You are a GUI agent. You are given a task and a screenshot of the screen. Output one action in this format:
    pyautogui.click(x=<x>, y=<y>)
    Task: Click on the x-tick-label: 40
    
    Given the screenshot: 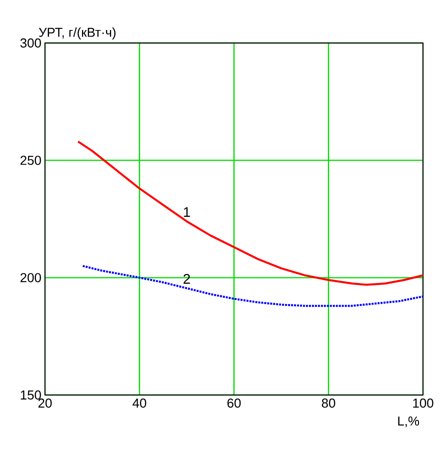 What is the action you would take?
    pyautogui.click(x=139, y=403)
    